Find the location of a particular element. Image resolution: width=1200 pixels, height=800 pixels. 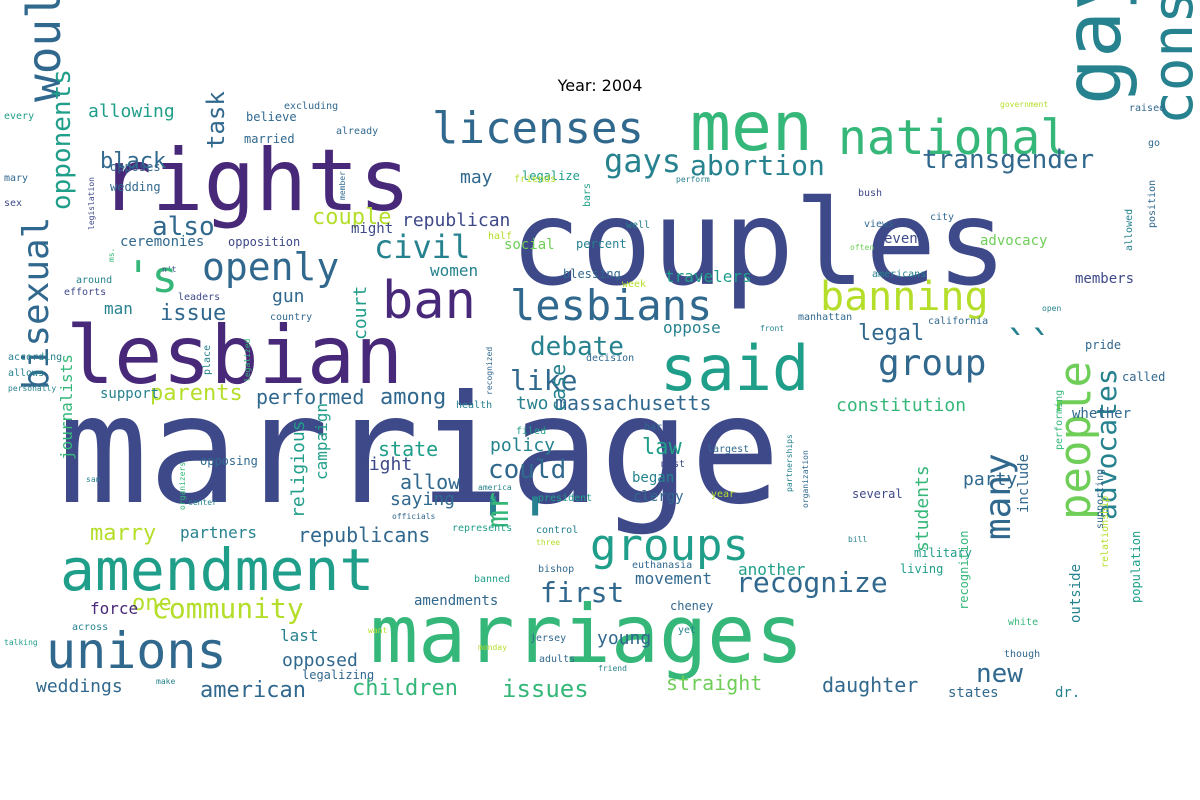

word-bishop-174: bishop is located at coordinates (556, 569).